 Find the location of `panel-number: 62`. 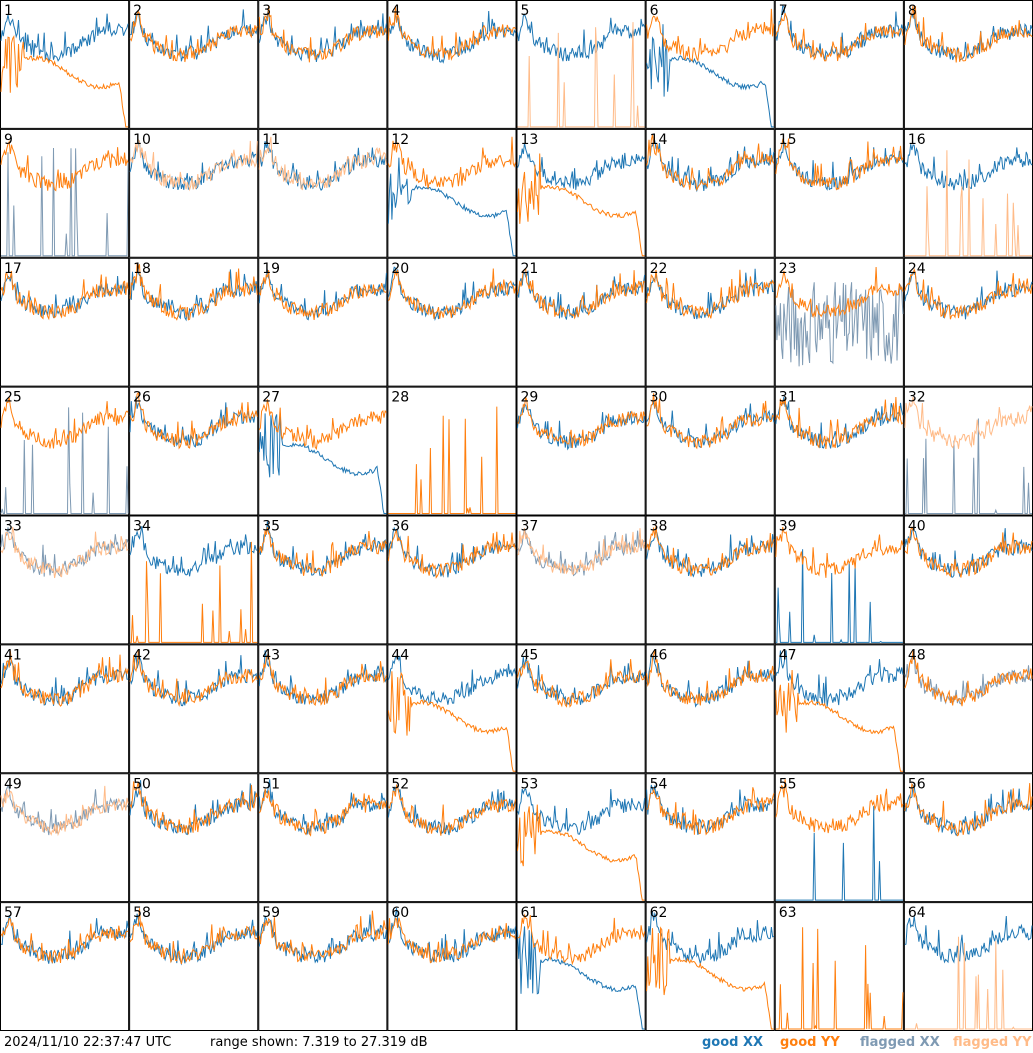

panel-number: 62 is located at coordinates (659, 913).